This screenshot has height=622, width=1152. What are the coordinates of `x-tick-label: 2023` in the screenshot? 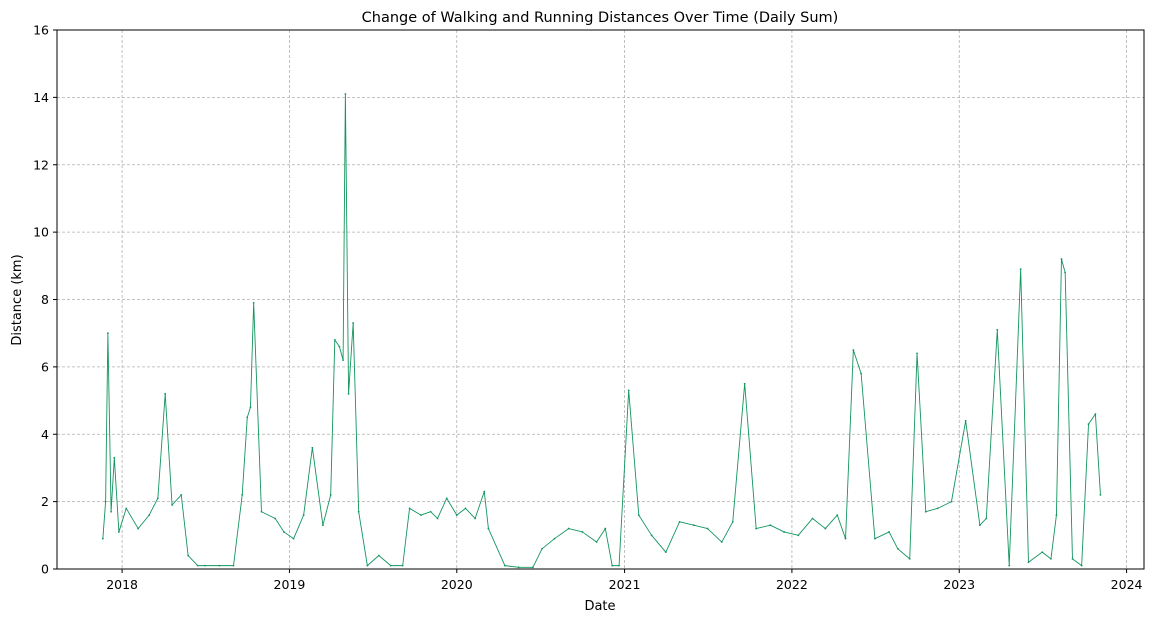 It's located at (959, 584).